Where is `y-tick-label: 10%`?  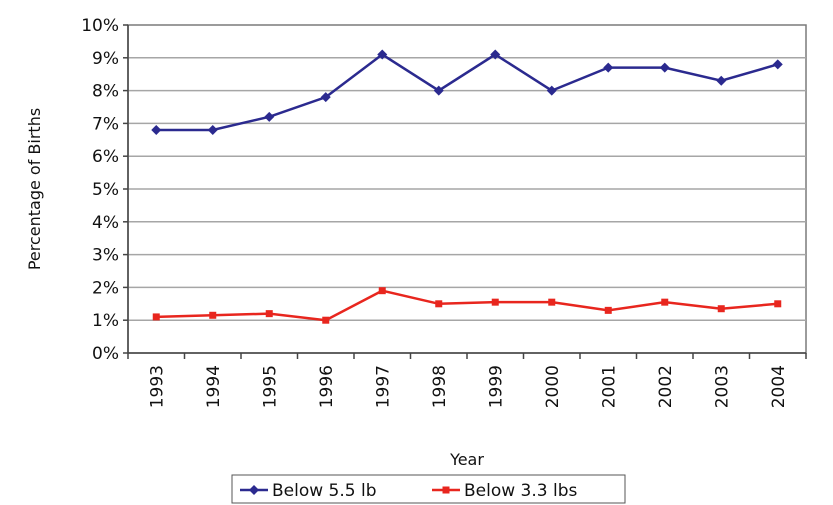 y-tick-label: 10% is located at coordinates (100, 26).